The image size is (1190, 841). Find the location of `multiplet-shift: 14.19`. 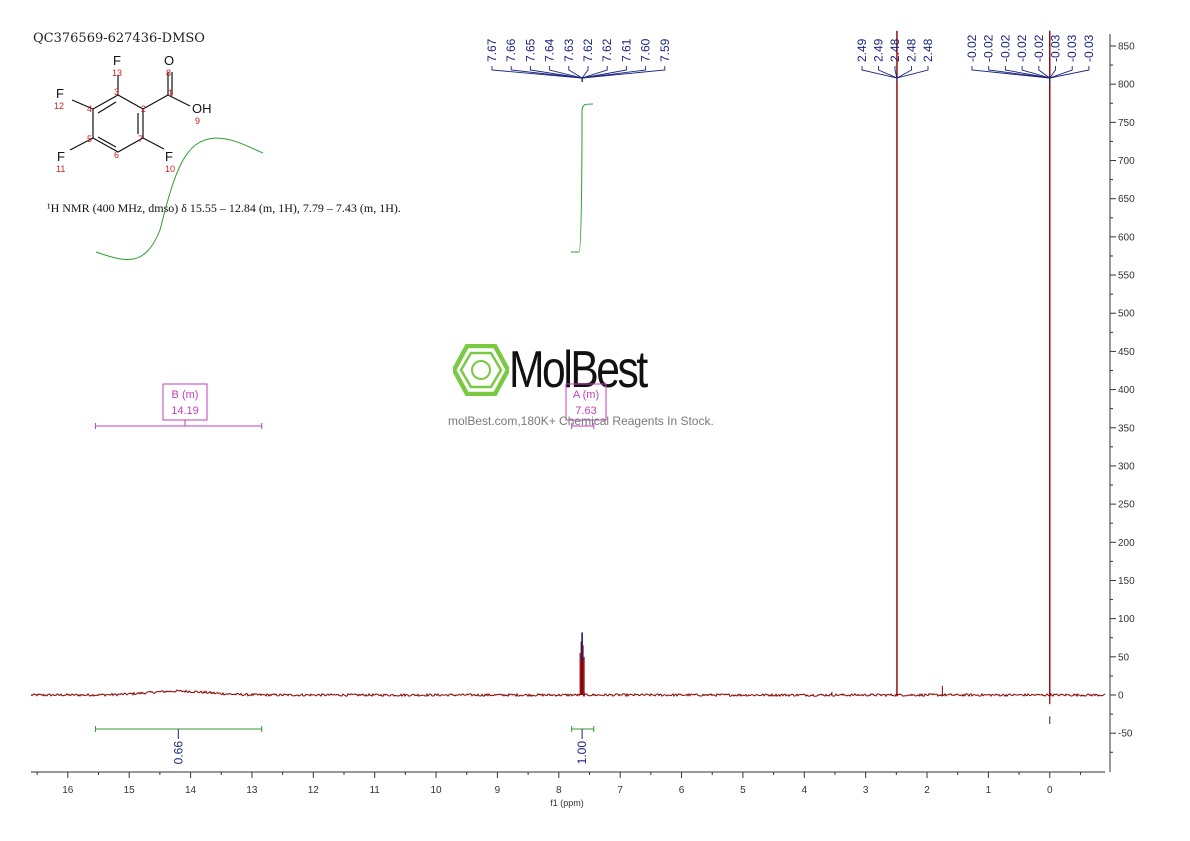

multiplet-shift: 14.19 is located at coordinates (185, 411).